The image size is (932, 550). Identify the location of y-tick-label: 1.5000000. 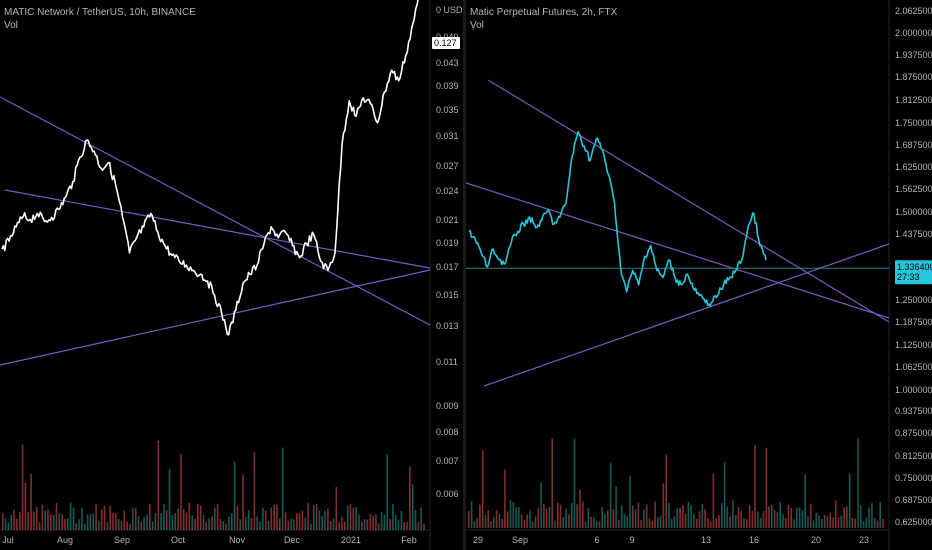
(913, 212).